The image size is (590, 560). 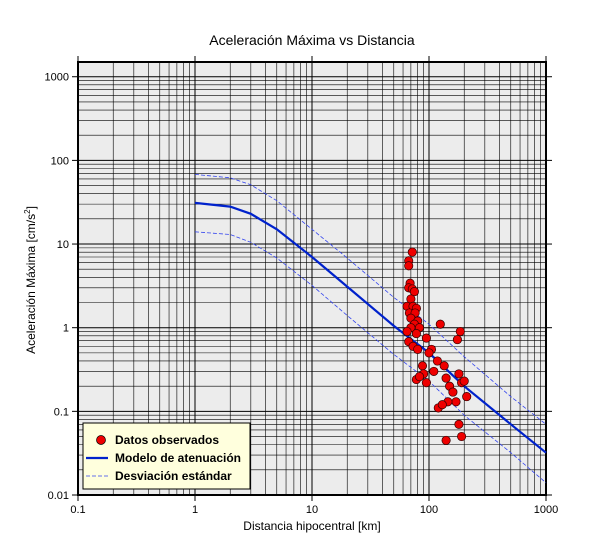 What do you see at coordinates (173, 476) in the screenshot?
I see `legend-label-deviation: Desviación estándar` at bounding box center [173, 476].